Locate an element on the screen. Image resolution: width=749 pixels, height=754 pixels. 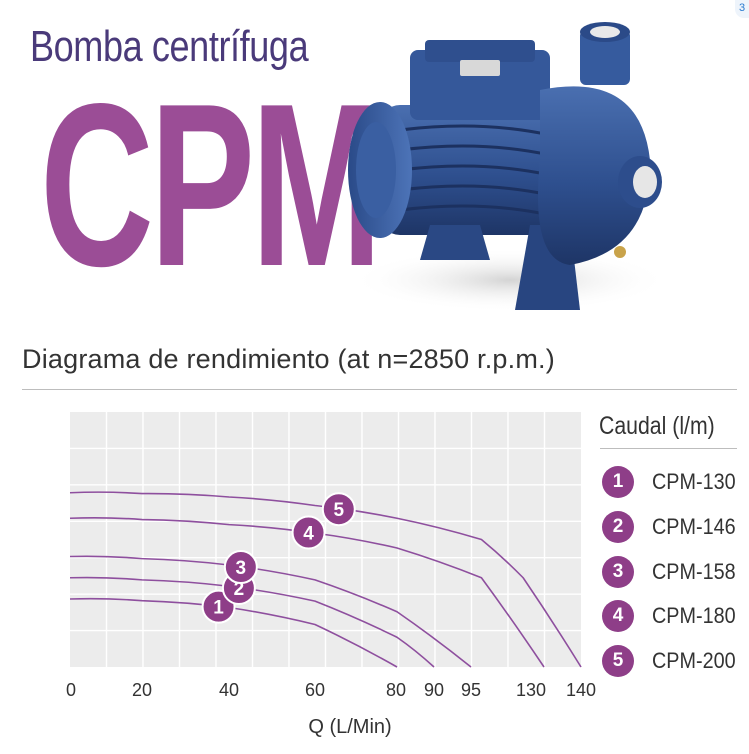
curve-marker-label: 1 is located at coordinates (218, 608).